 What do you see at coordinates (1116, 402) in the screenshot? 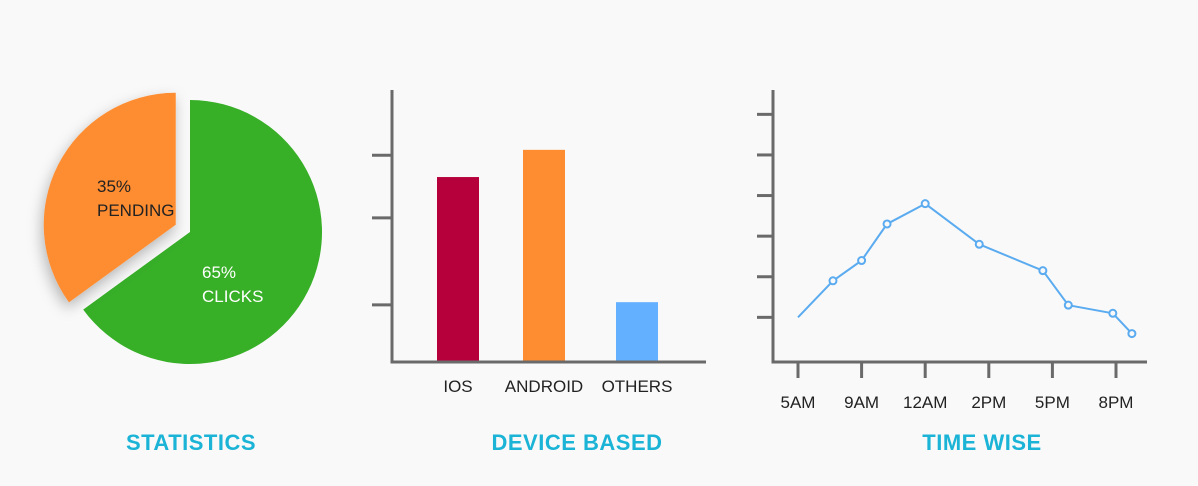
I see `line-x-tick-label: 8PM` at bounding box center [1116, 402].